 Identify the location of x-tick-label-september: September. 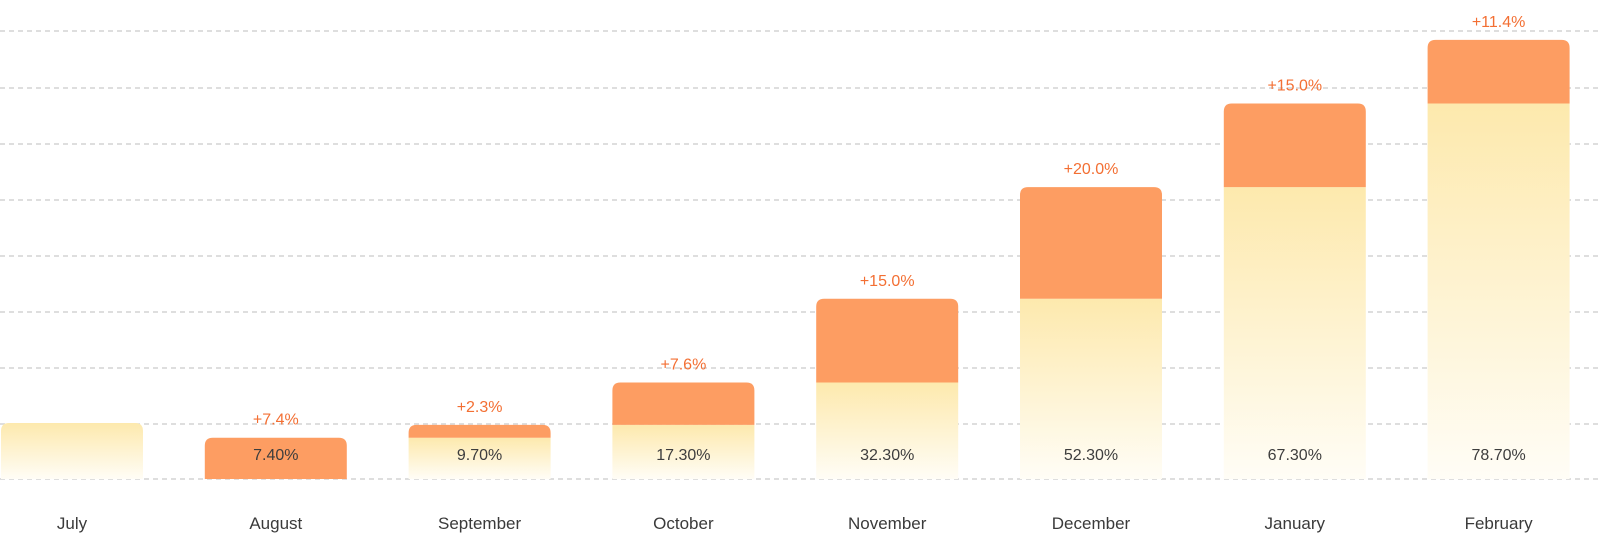
(479, 523).